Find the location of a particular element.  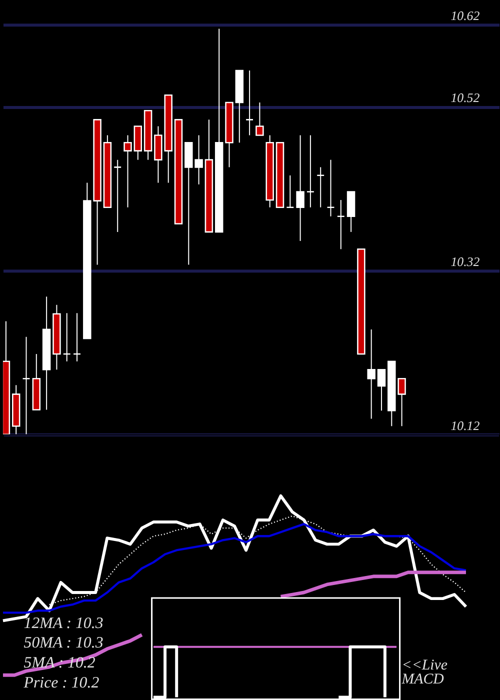

annotation: 12MA : 10.3 is located at coordinates (64, 623).